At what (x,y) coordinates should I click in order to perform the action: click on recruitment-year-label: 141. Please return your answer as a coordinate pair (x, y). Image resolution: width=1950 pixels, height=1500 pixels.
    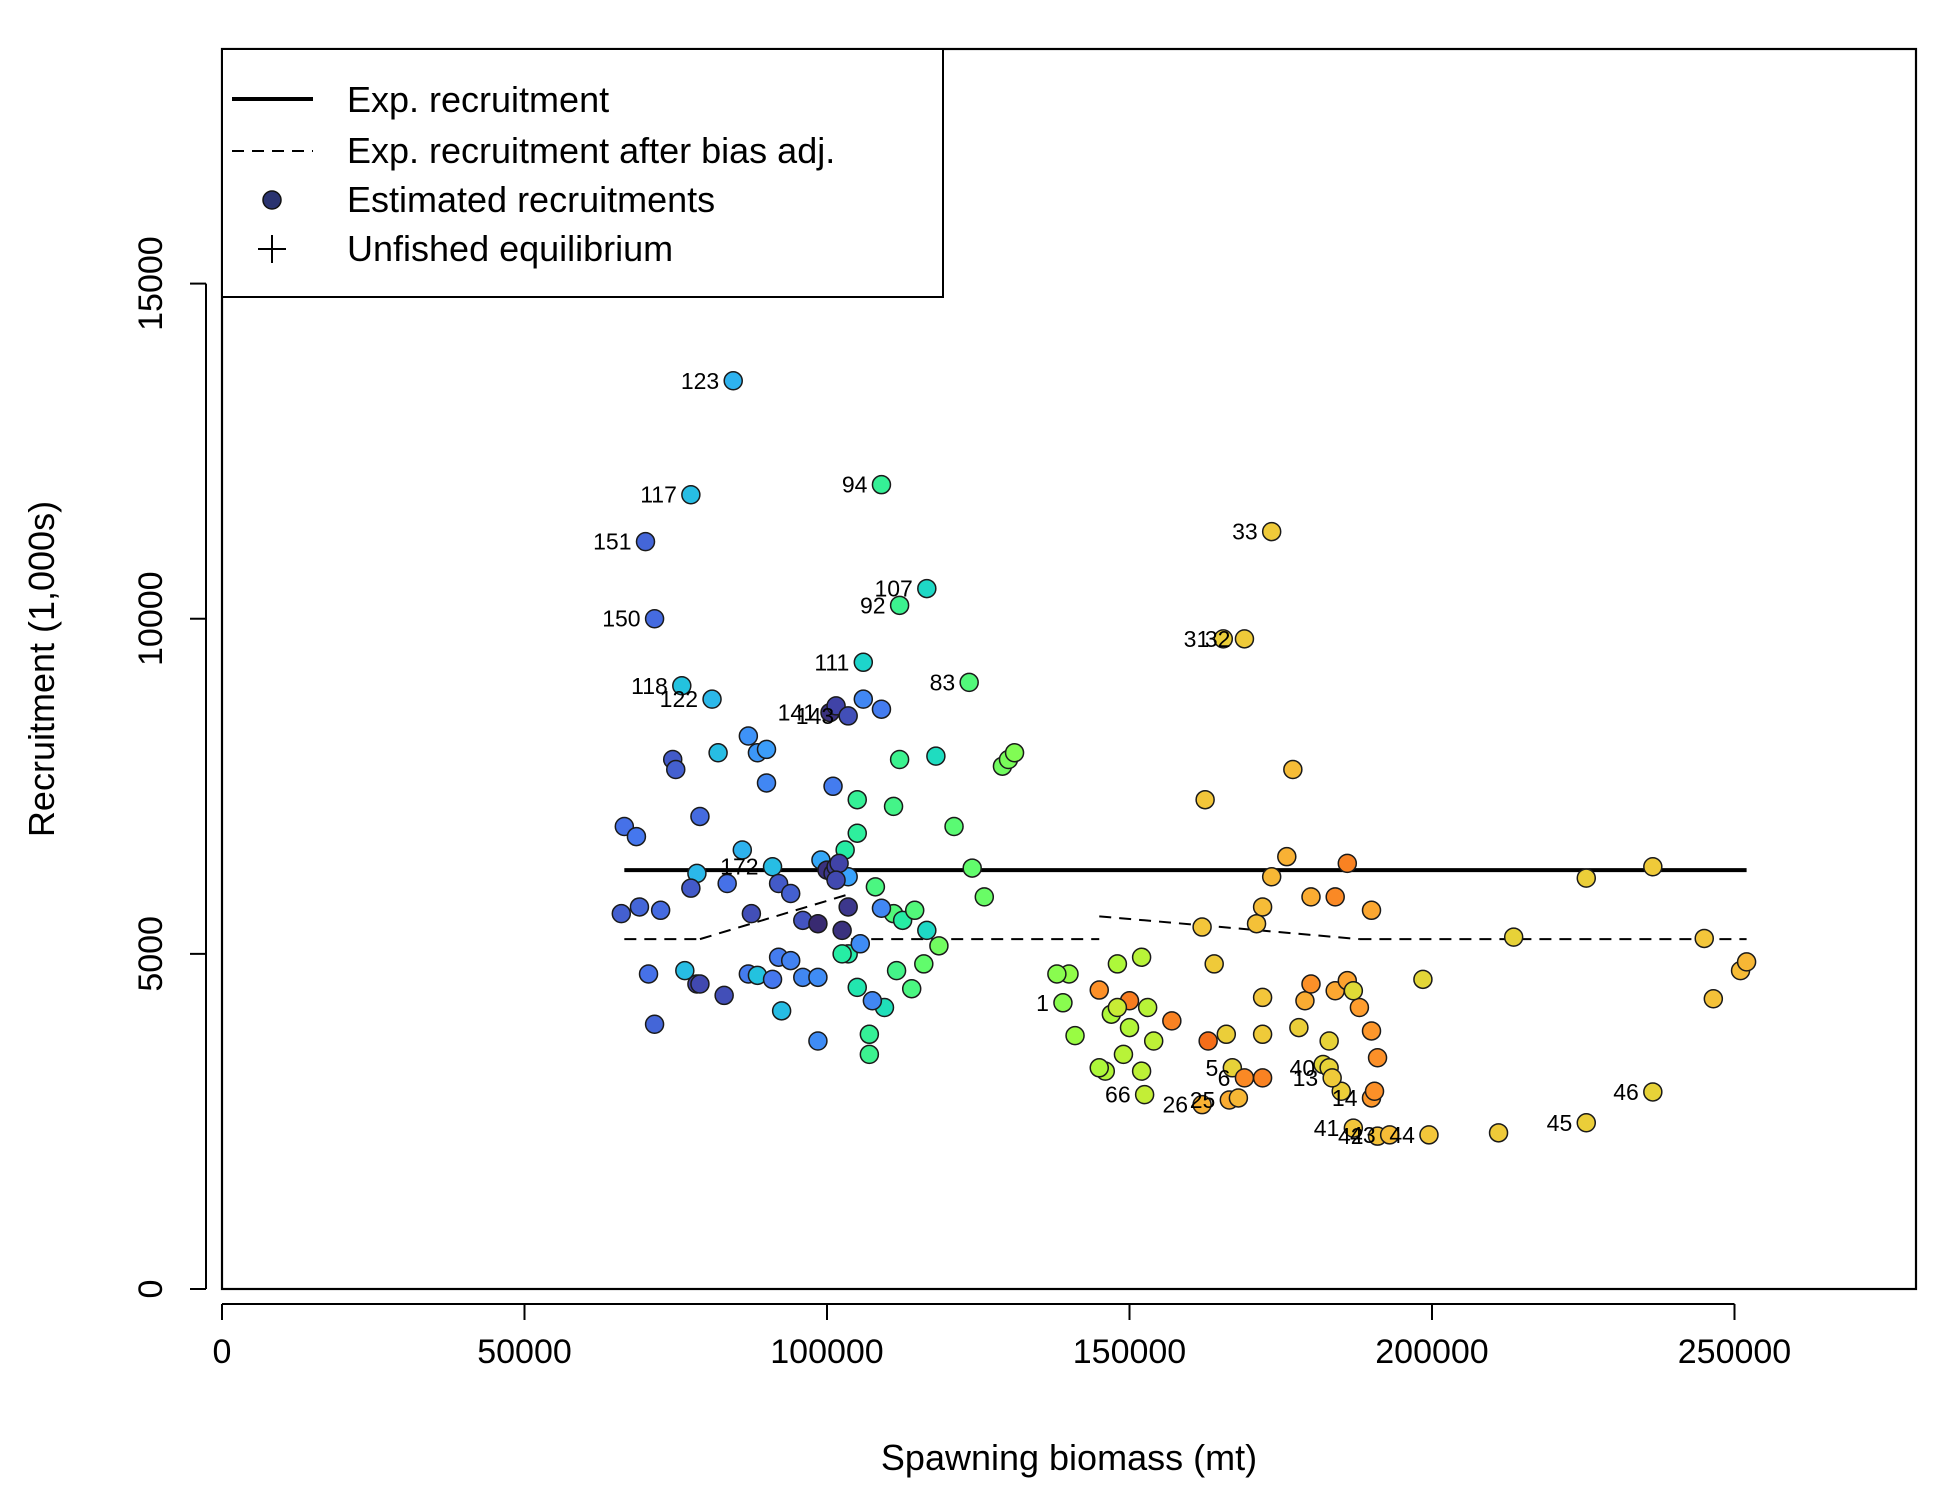
    Looking at the image, I should click on (797, 713).